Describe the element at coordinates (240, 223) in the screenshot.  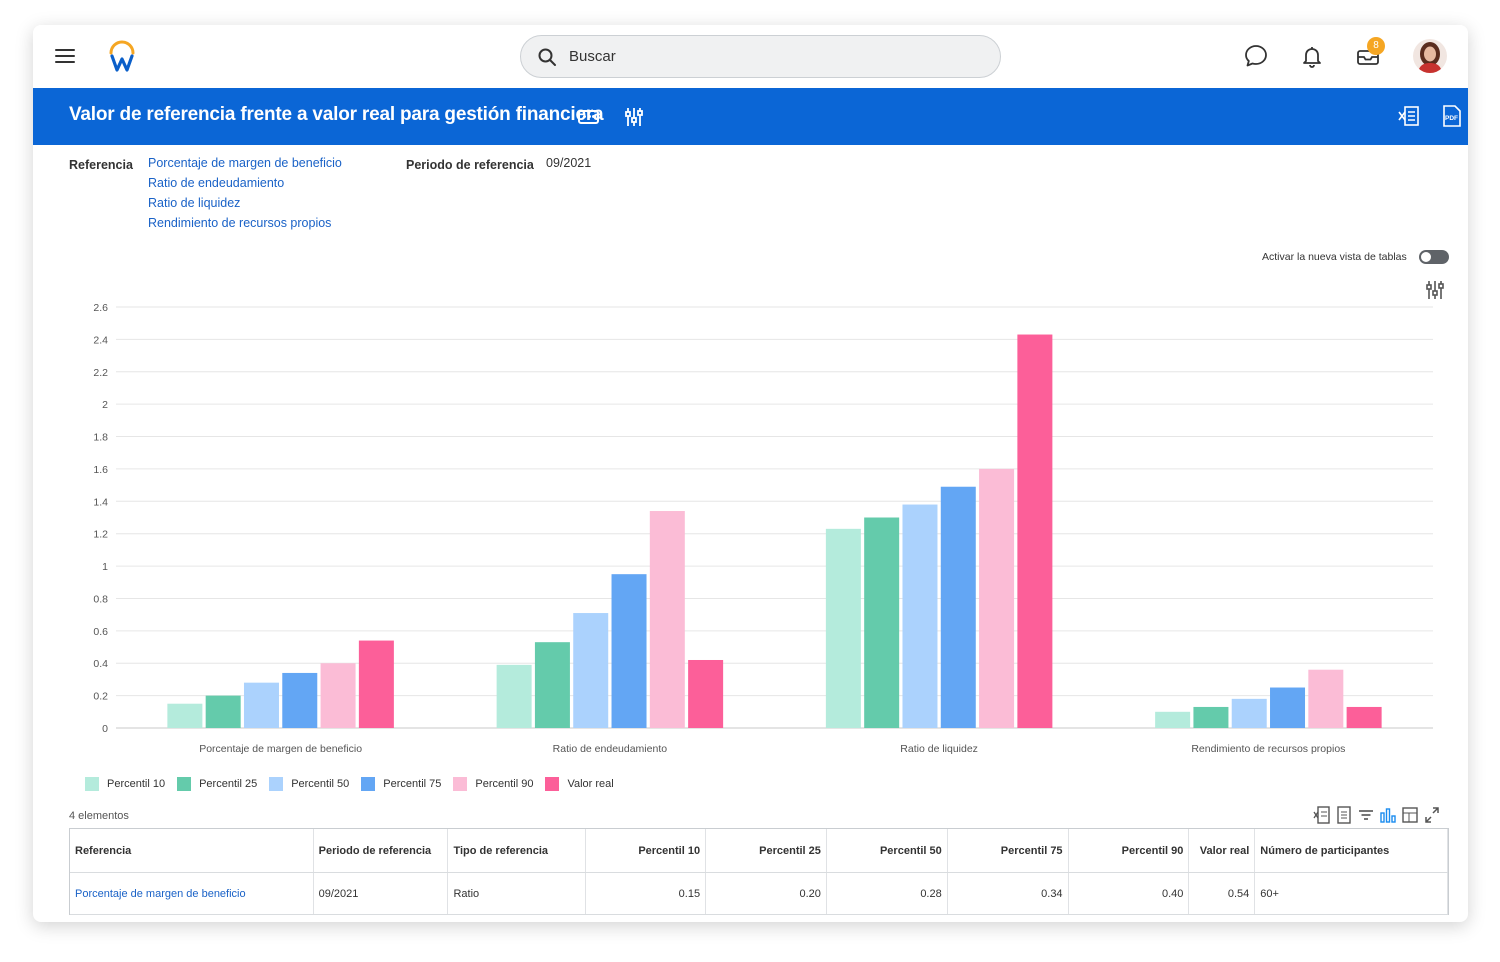
I see `referencia-link-rendimiento: Rendimiento de recursos propios` at that location.